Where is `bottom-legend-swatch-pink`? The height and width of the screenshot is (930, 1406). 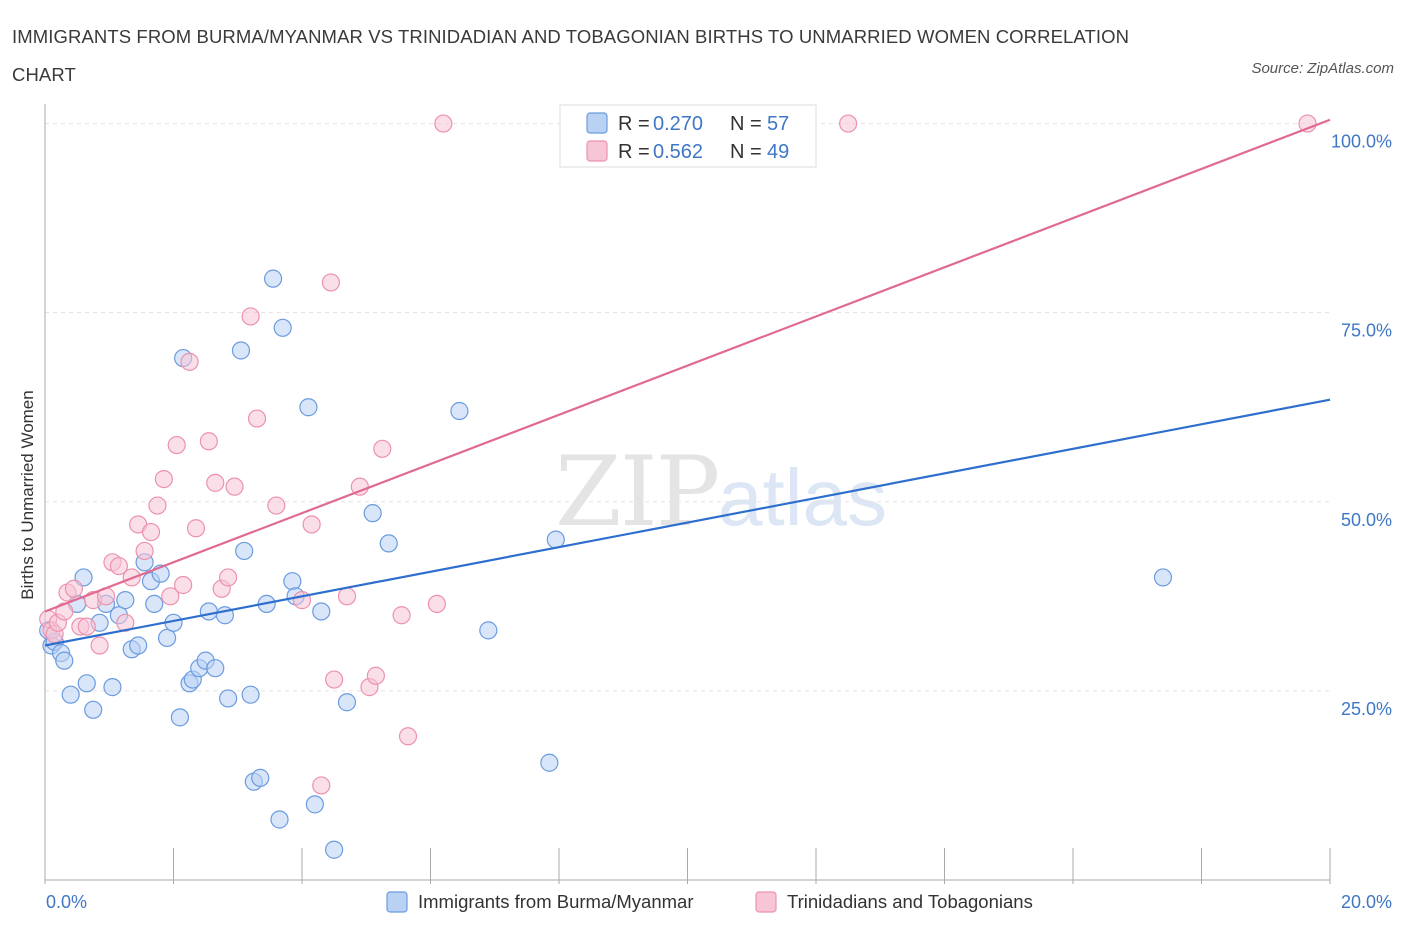
bottom-legend-swatch-pink is located at coordinates (766, 902).